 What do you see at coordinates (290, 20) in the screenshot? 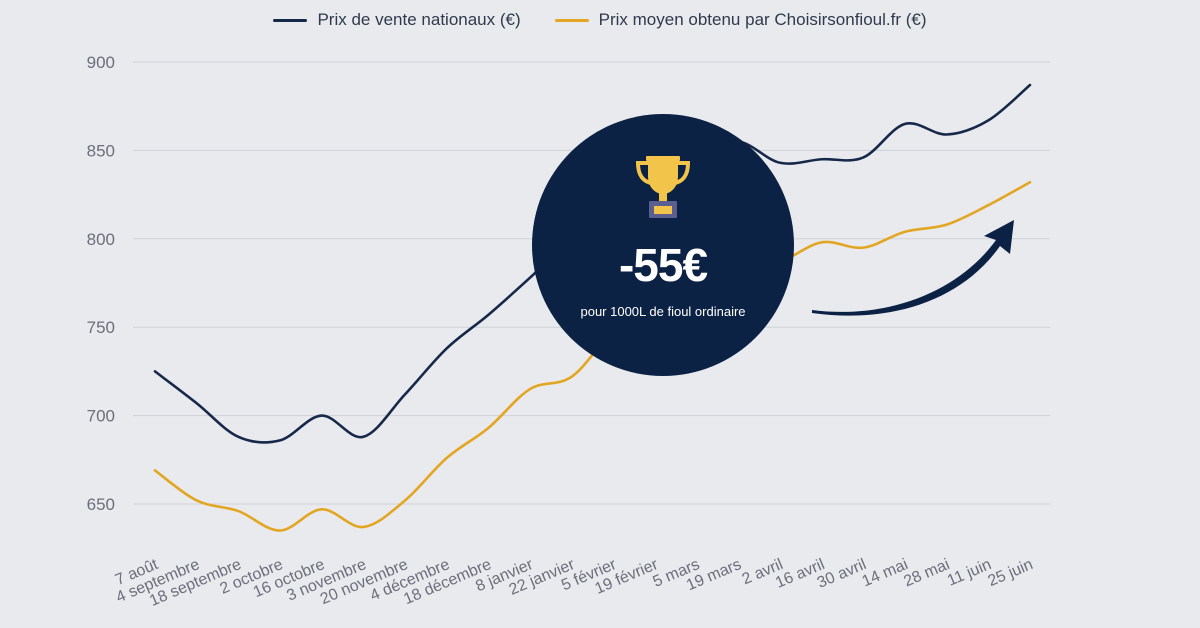
I see `legend-swatch-national` at bounding box center [290, 20].